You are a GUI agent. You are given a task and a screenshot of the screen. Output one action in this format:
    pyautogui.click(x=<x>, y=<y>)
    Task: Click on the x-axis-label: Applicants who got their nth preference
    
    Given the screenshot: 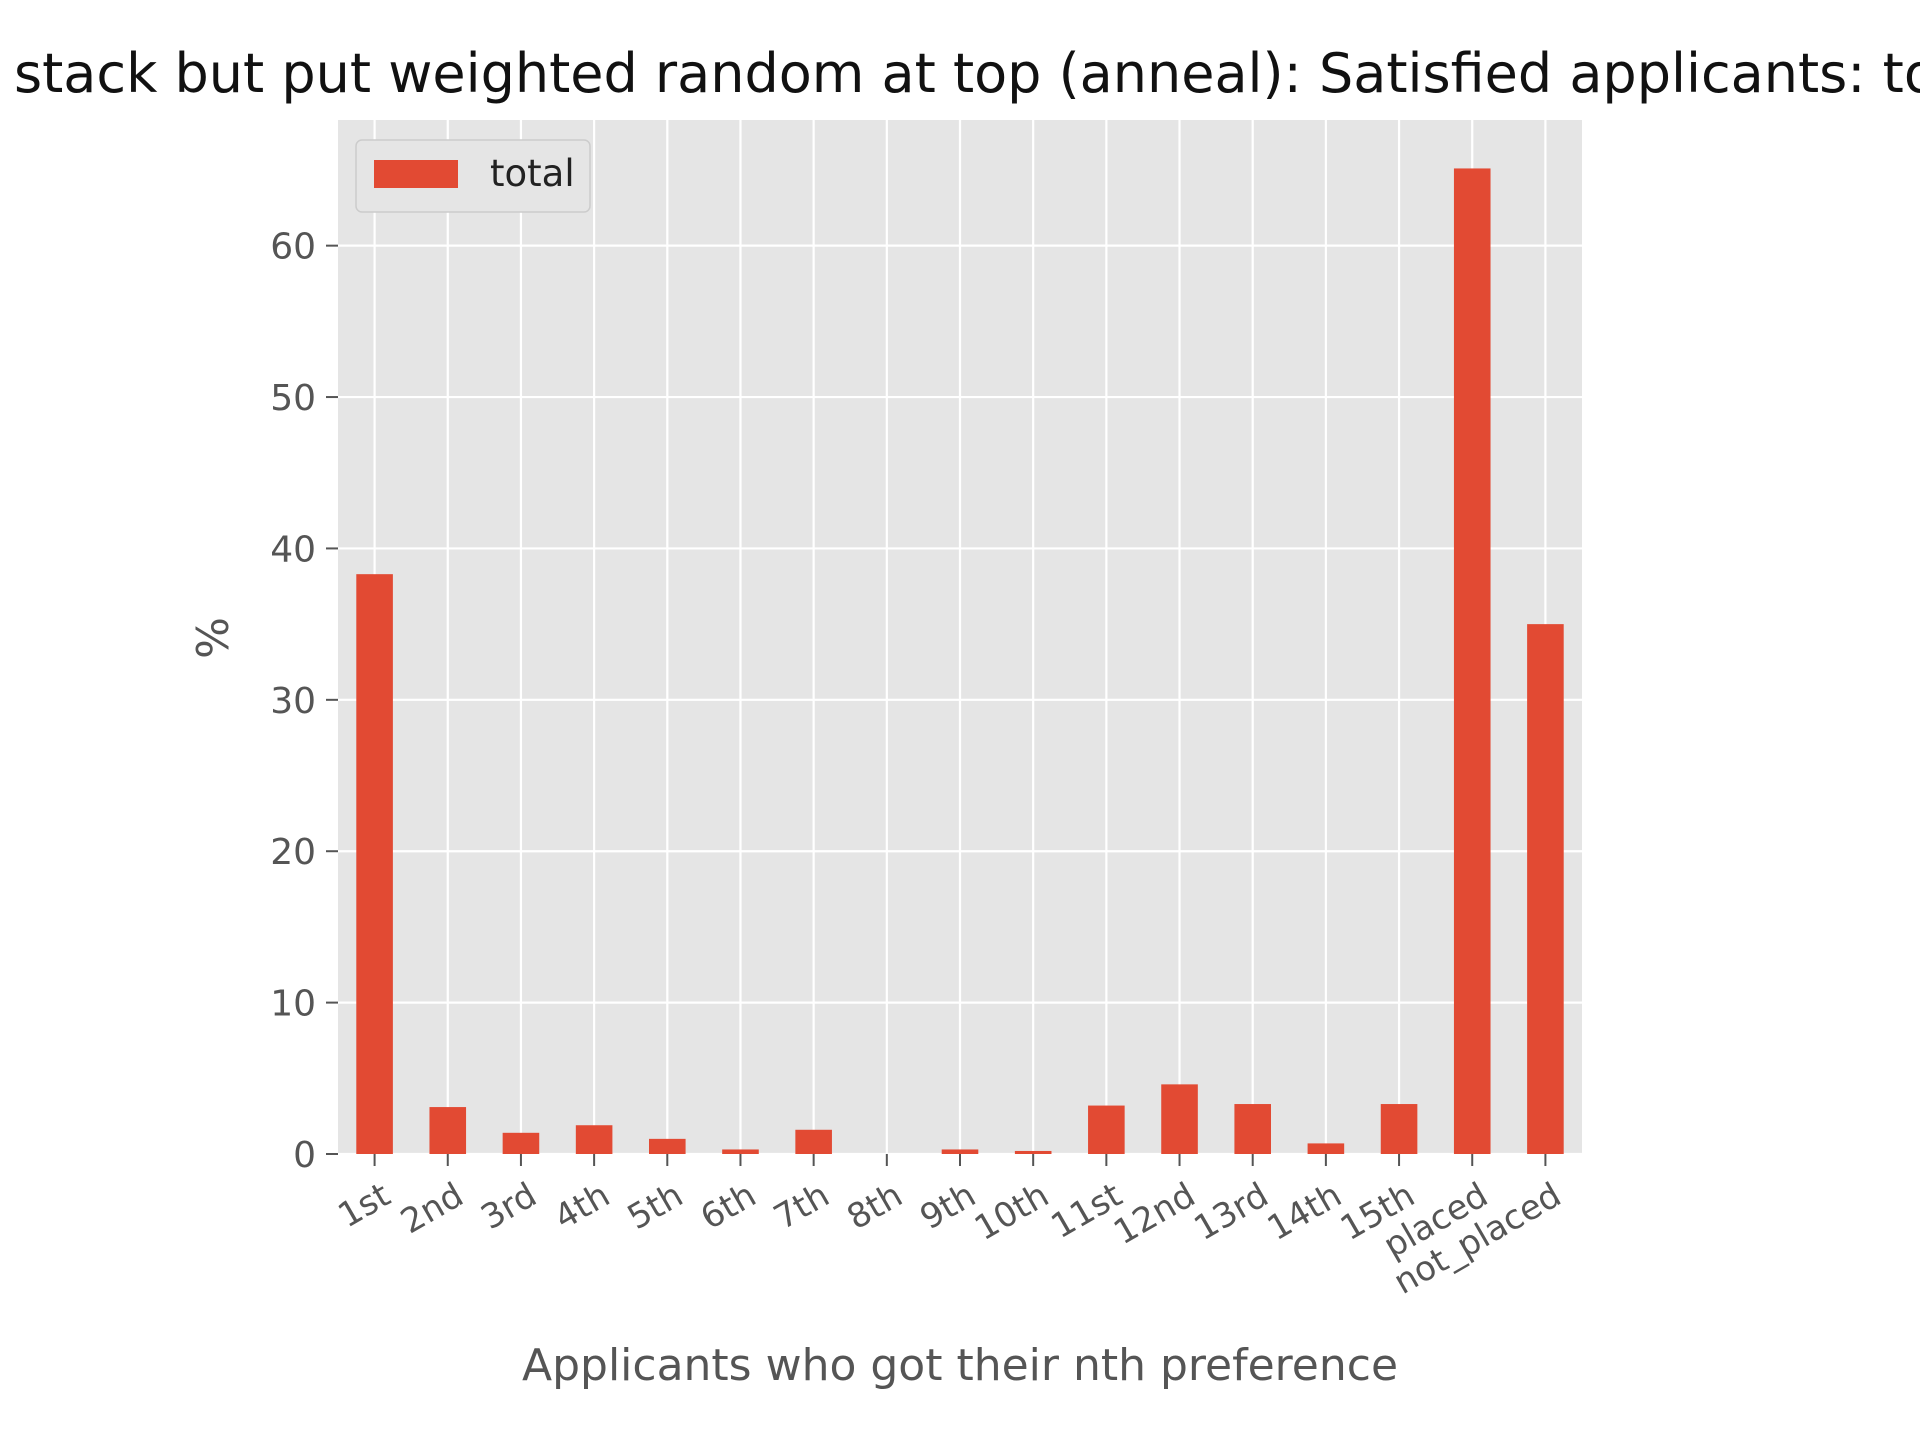 What is the action you would take?
    pyautogui.click(x=960, y=1365)
    